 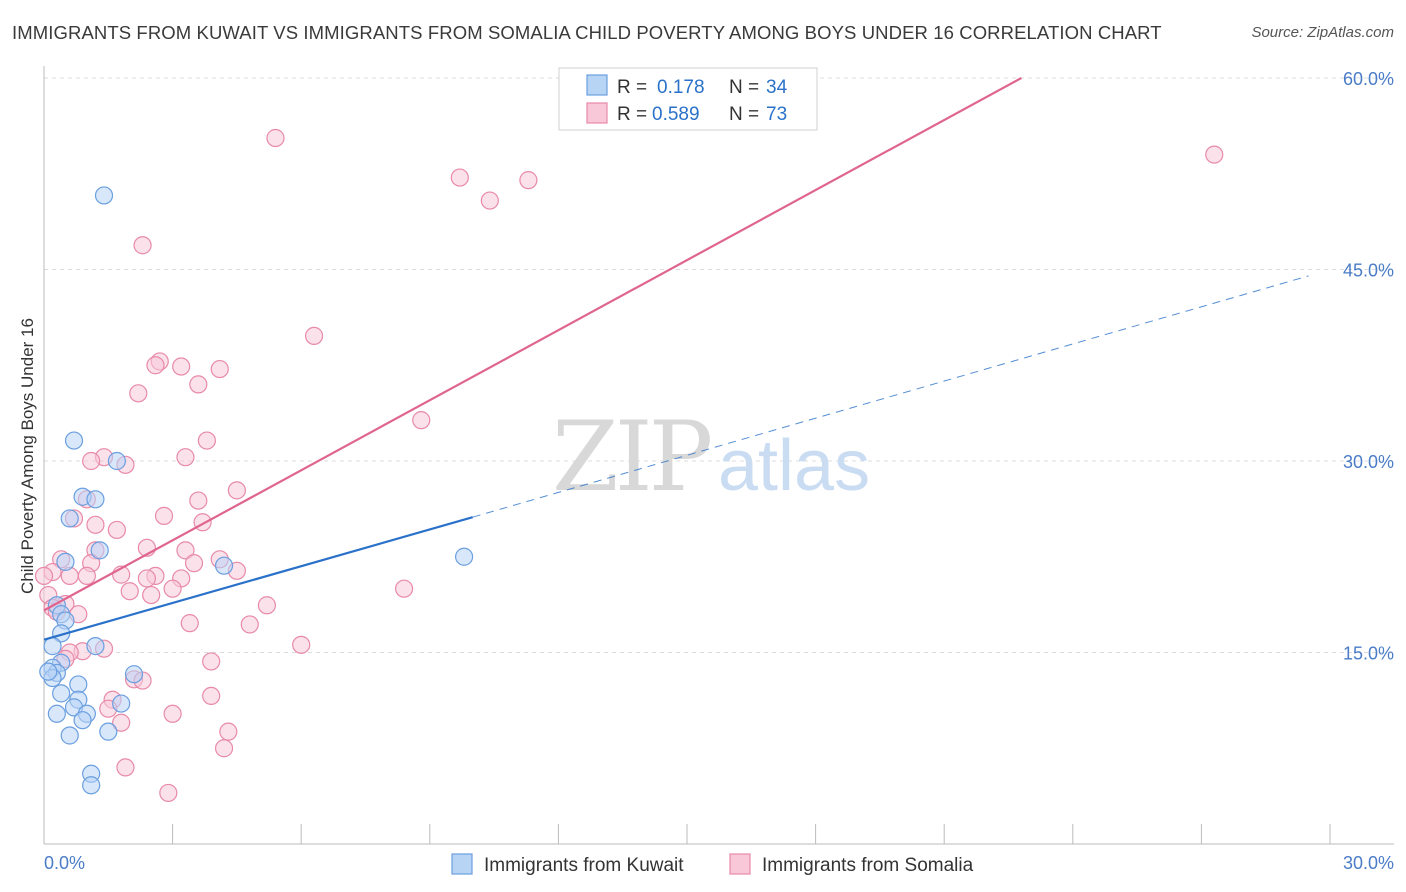 I want to click on y-tick-label: 30.0%, so click(x=1368, y=462).